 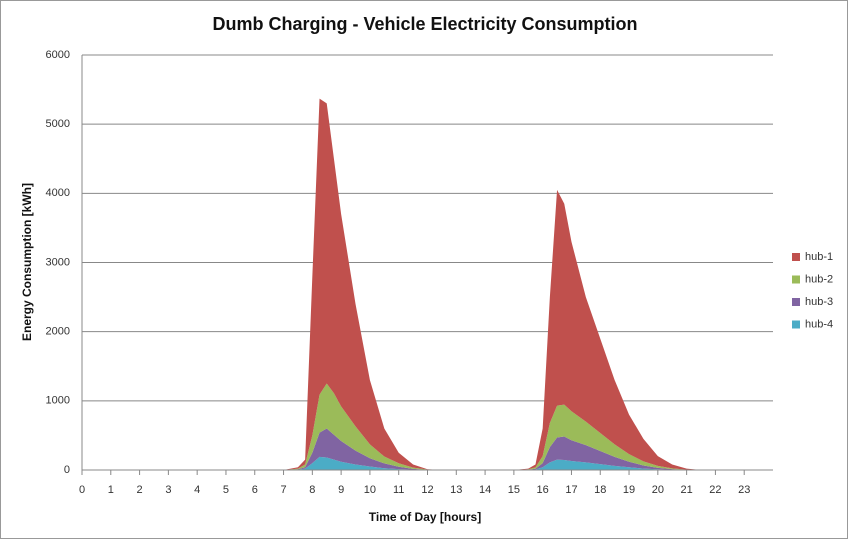 What do you see at coordinates (312, 490) in the screenshot?
I see `x-tick-label: 8` at bounding box center [312, 490].